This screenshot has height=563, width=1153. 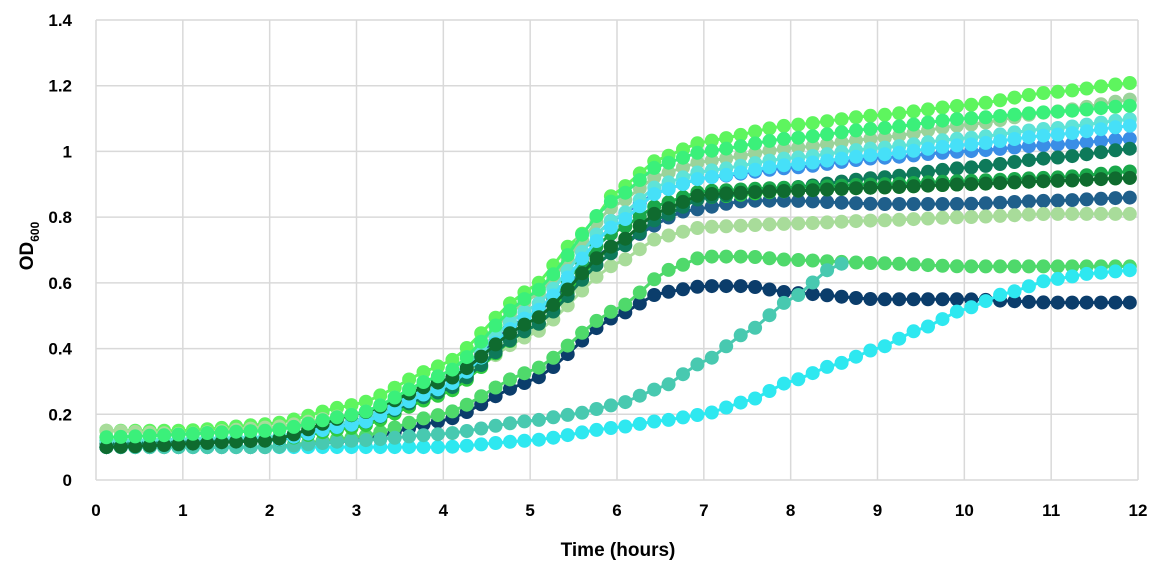 I want to click on x-tick-label: 10, so click(x=964, y=510).